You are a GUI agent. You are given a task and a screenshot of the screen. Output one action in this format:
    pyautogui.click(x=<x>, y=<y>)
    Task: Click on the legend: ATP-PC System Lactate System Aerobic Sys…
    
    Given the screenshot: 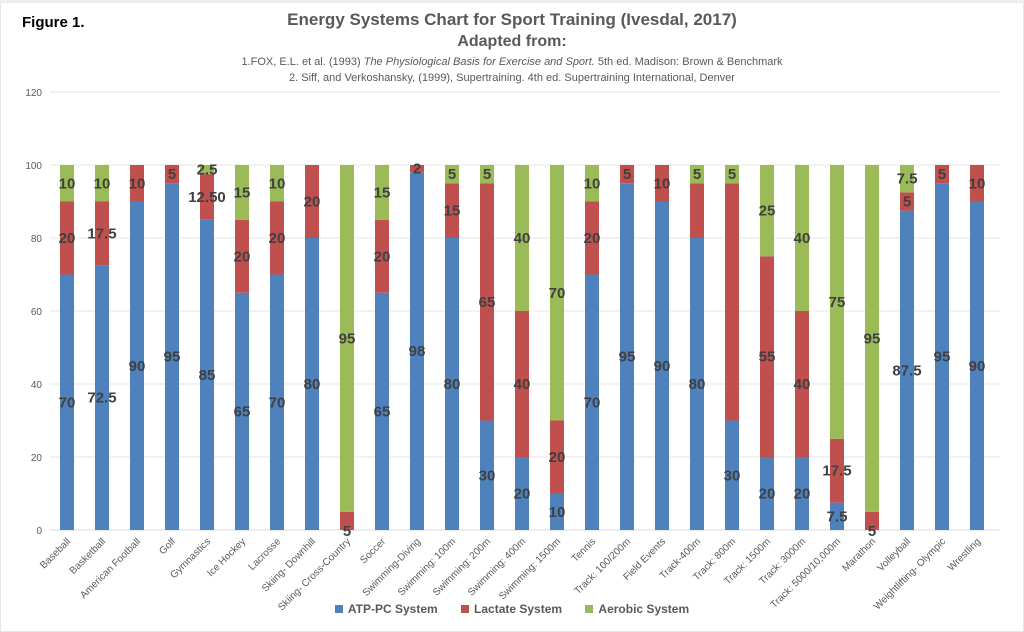 What is the action you would take?
    pyautogui.click(x=512, y=609)
    